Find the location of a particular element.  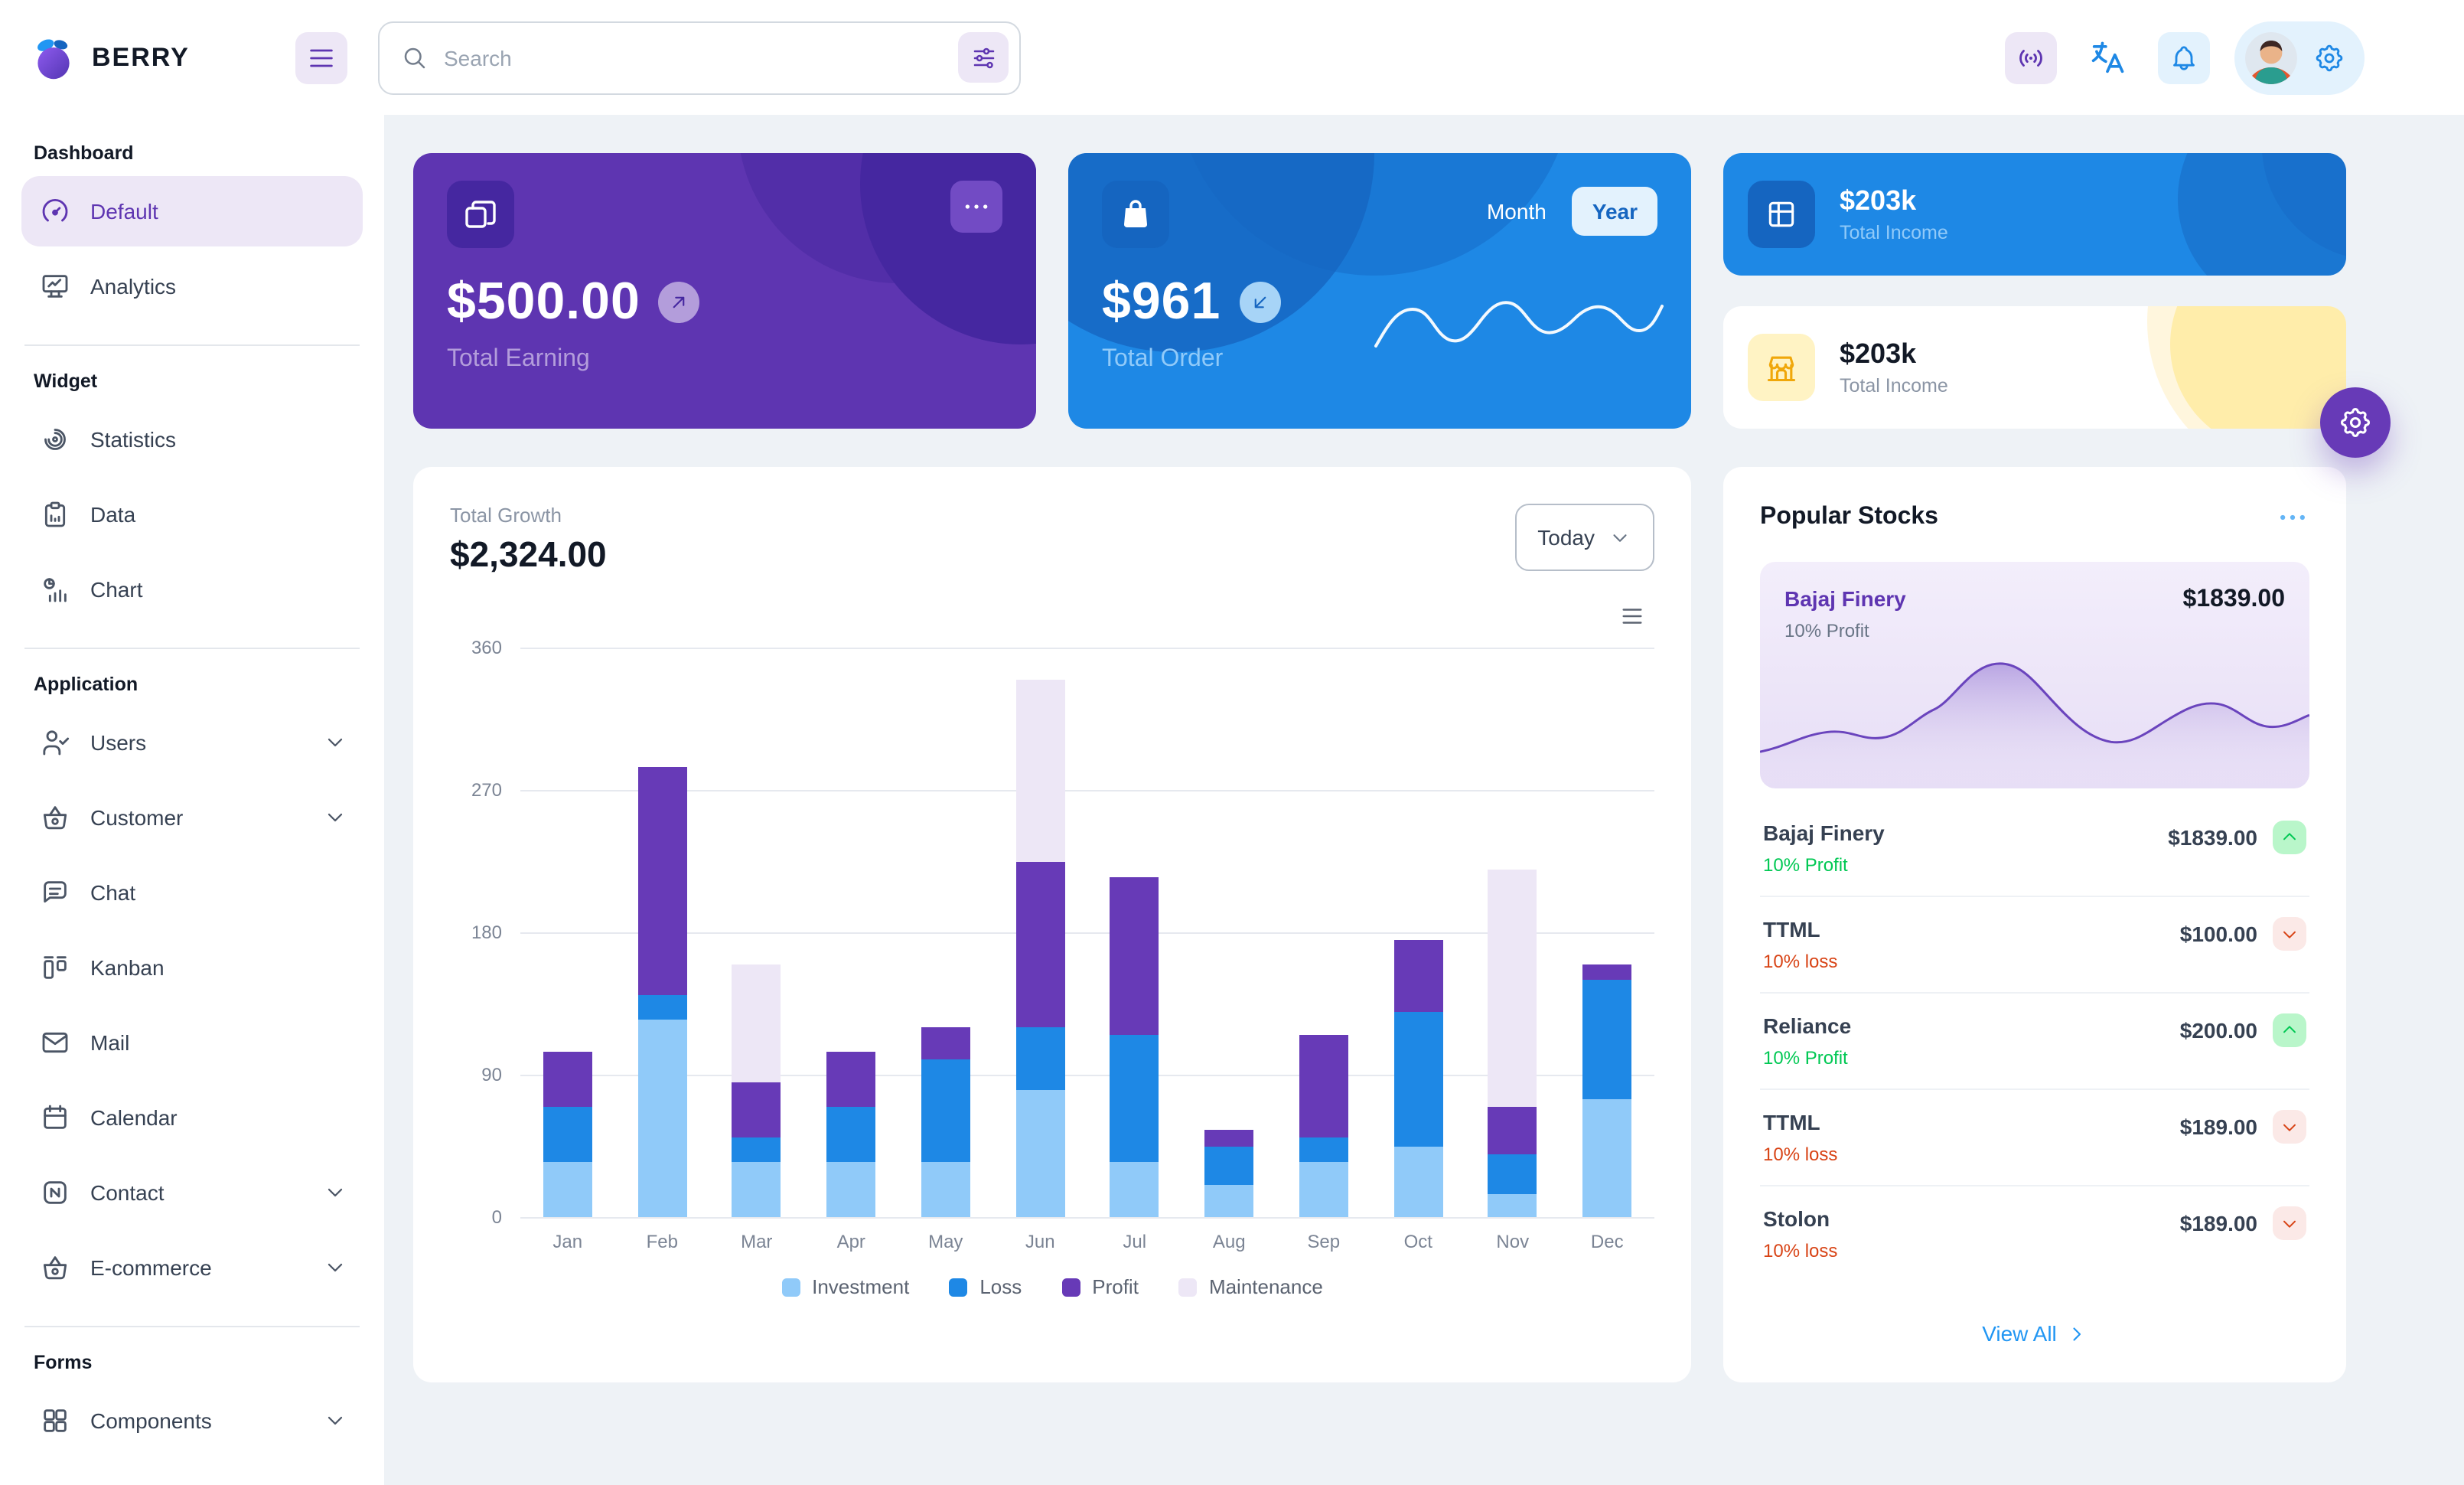

components-icon is located at coordinates (55, 1420).